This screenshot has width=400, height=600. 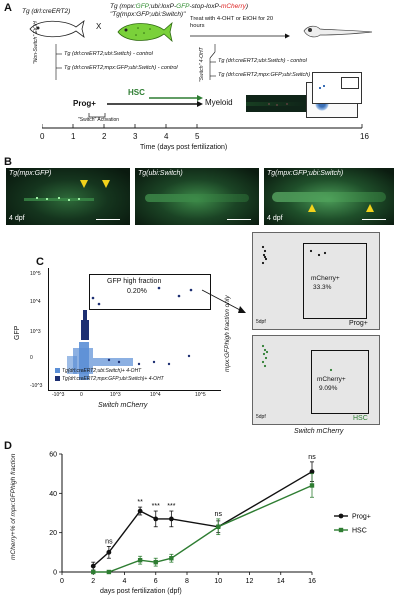 What do you see at coordinates (166, 136) in the screenshot?
I see `timeline-tick-4: 4` at bounding box center [166, 136].